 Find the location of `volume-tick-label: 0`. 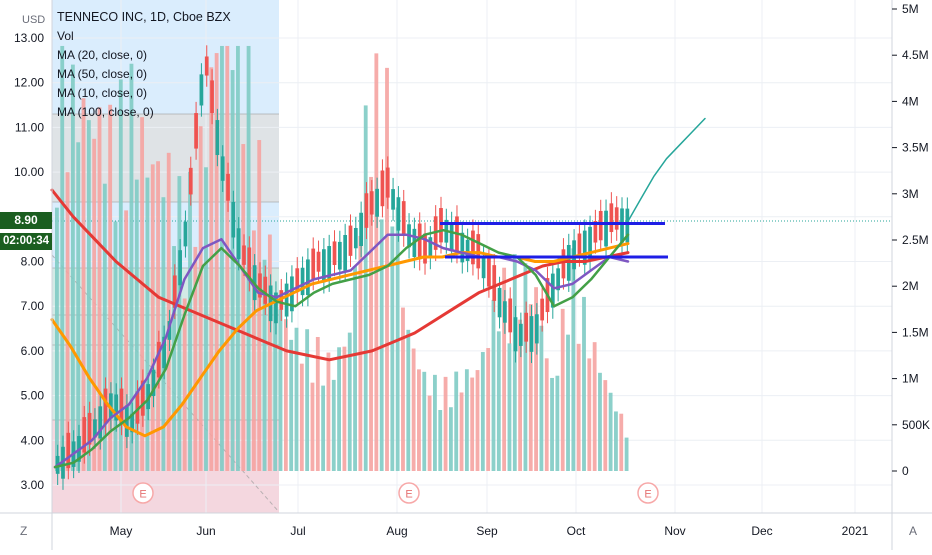

volume-tick-label: 0 is located at coordinates (905, 471).